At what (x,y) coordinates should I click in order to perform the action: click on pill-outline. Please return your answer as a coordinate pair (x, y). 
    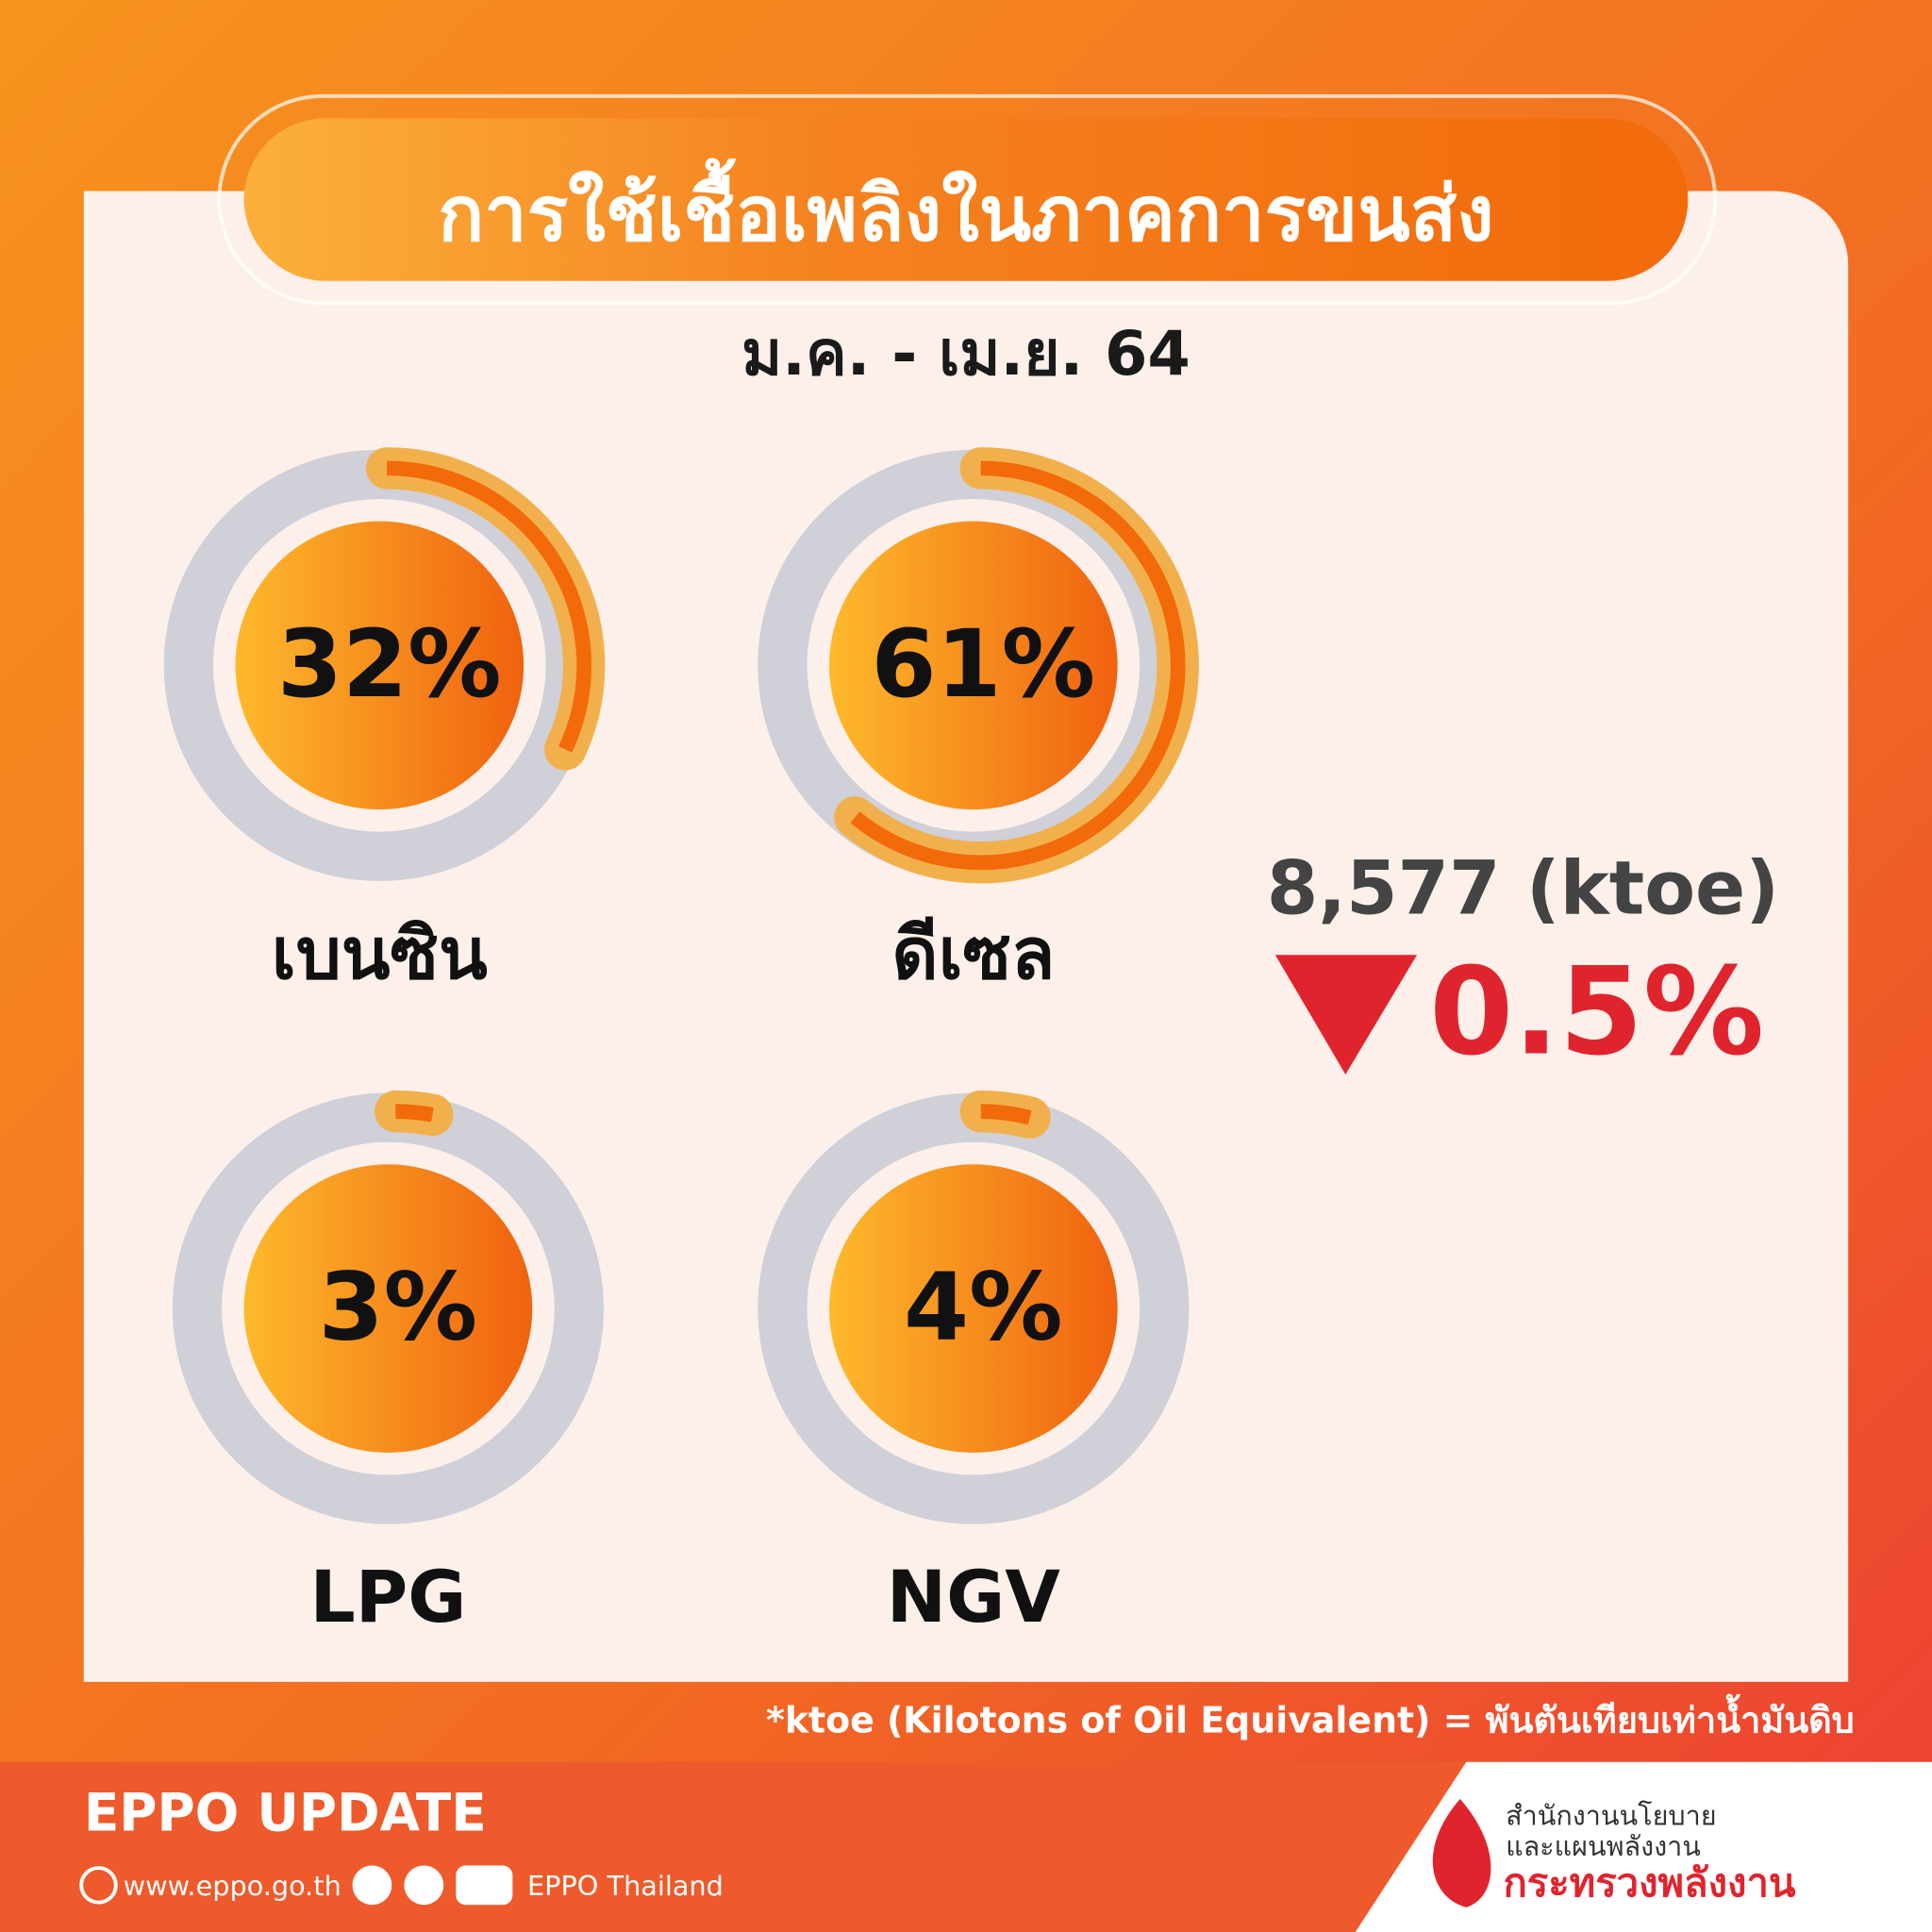
    Looking at the image, I should click on (967, 199).